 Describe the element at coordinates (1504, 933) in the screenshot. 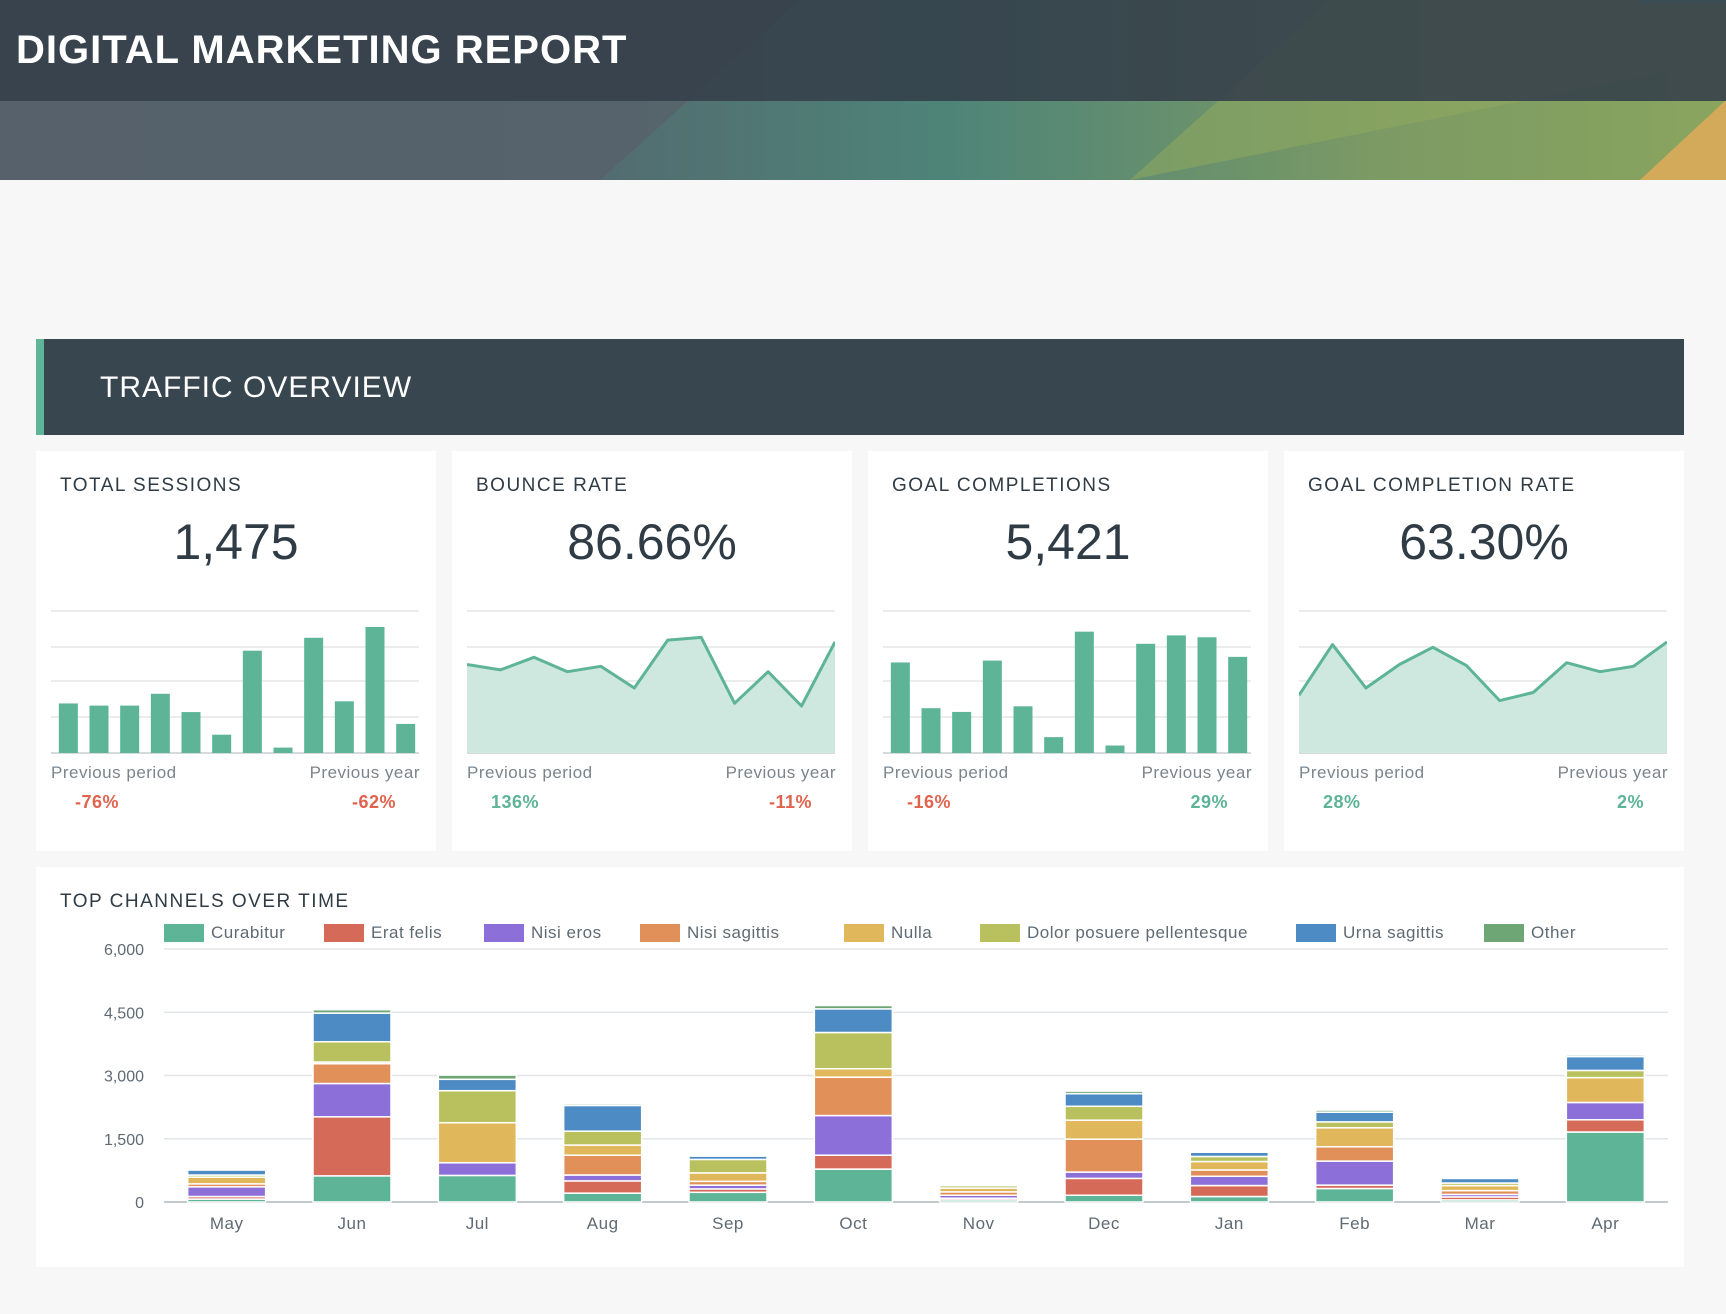

I see `legend-swatch` at that location.